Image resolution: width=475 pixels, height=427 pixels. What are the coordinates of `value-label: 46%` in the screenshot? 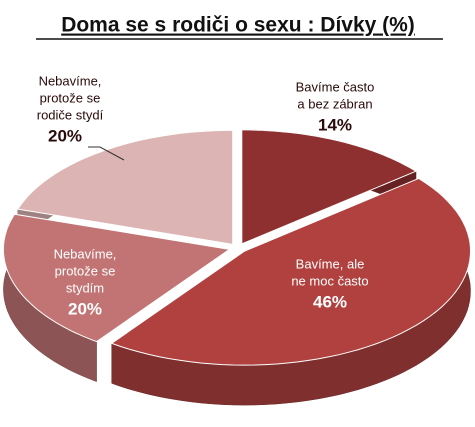 It's located at (330, 301).